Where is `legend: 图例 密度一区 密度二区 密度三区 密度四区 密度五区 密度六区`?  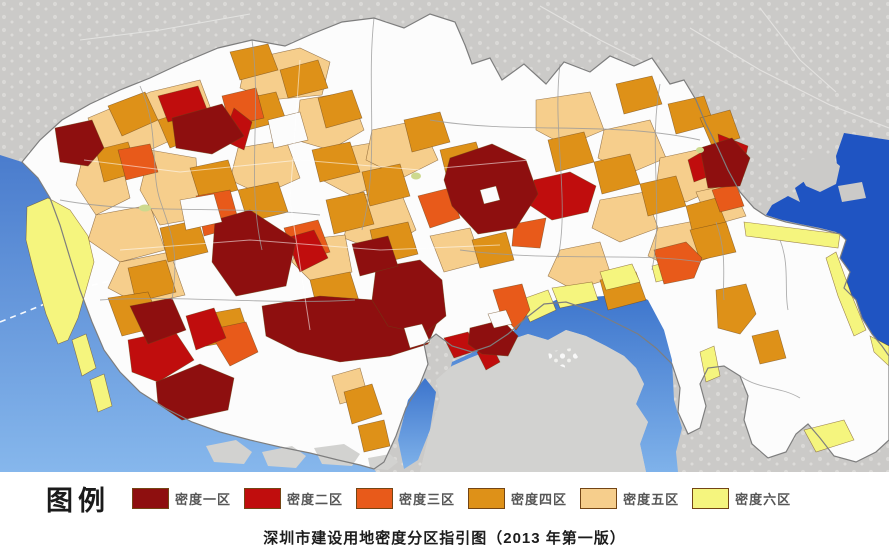 legend: 图例 密度一区 密度二区 密度三区 密度四区 密度五区 密度六区 is located at coordinates (425, 498).